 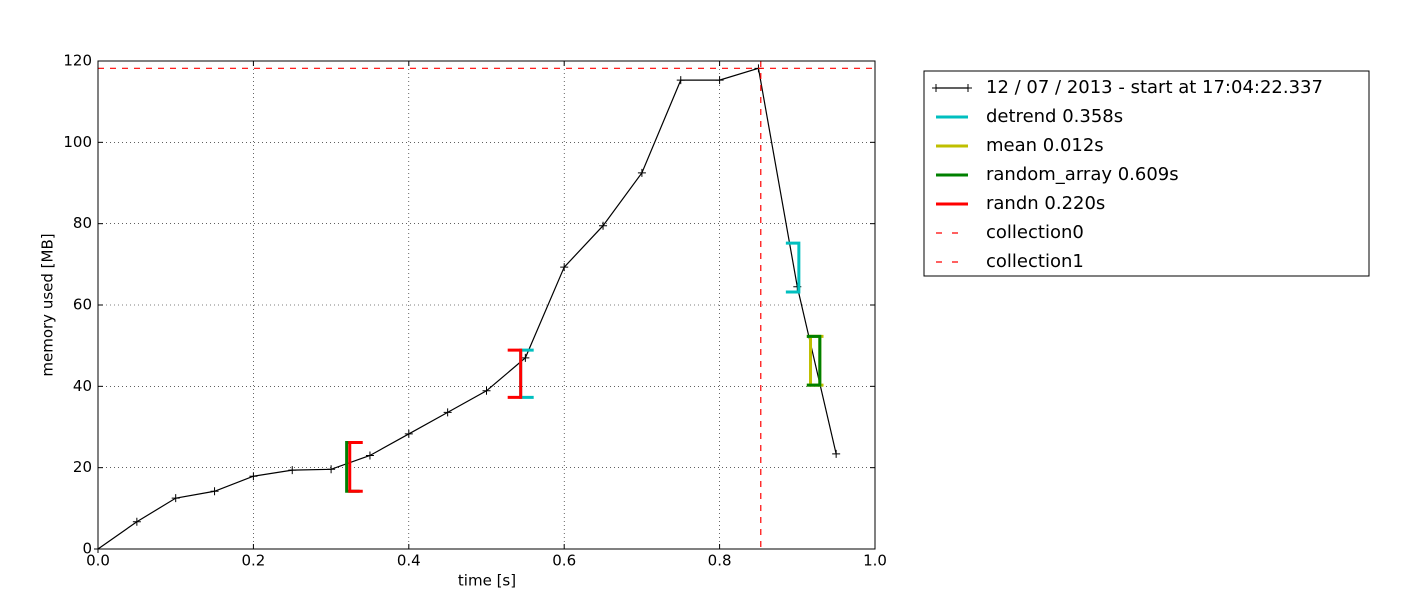 I want to click on y-tick-label: 60, so click(x=82, y=305).